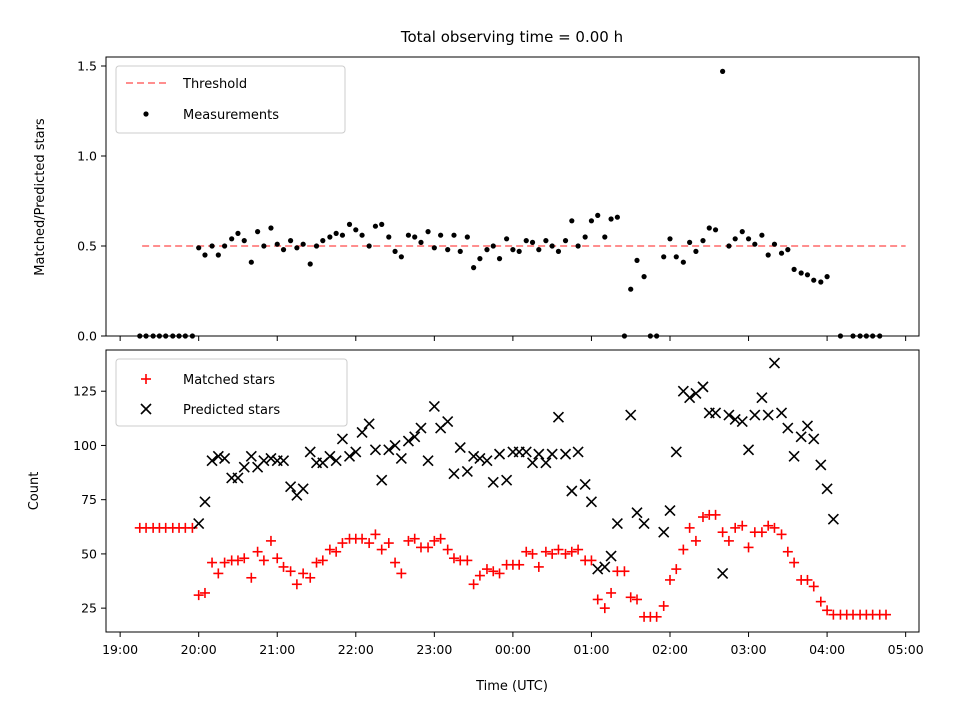 This screenshot has height=720, width=960. What do you see at coordinates (89, 608) in the screenshot?
I see `bottom-y-tick-label: 25` at bounding box center [89, 608].